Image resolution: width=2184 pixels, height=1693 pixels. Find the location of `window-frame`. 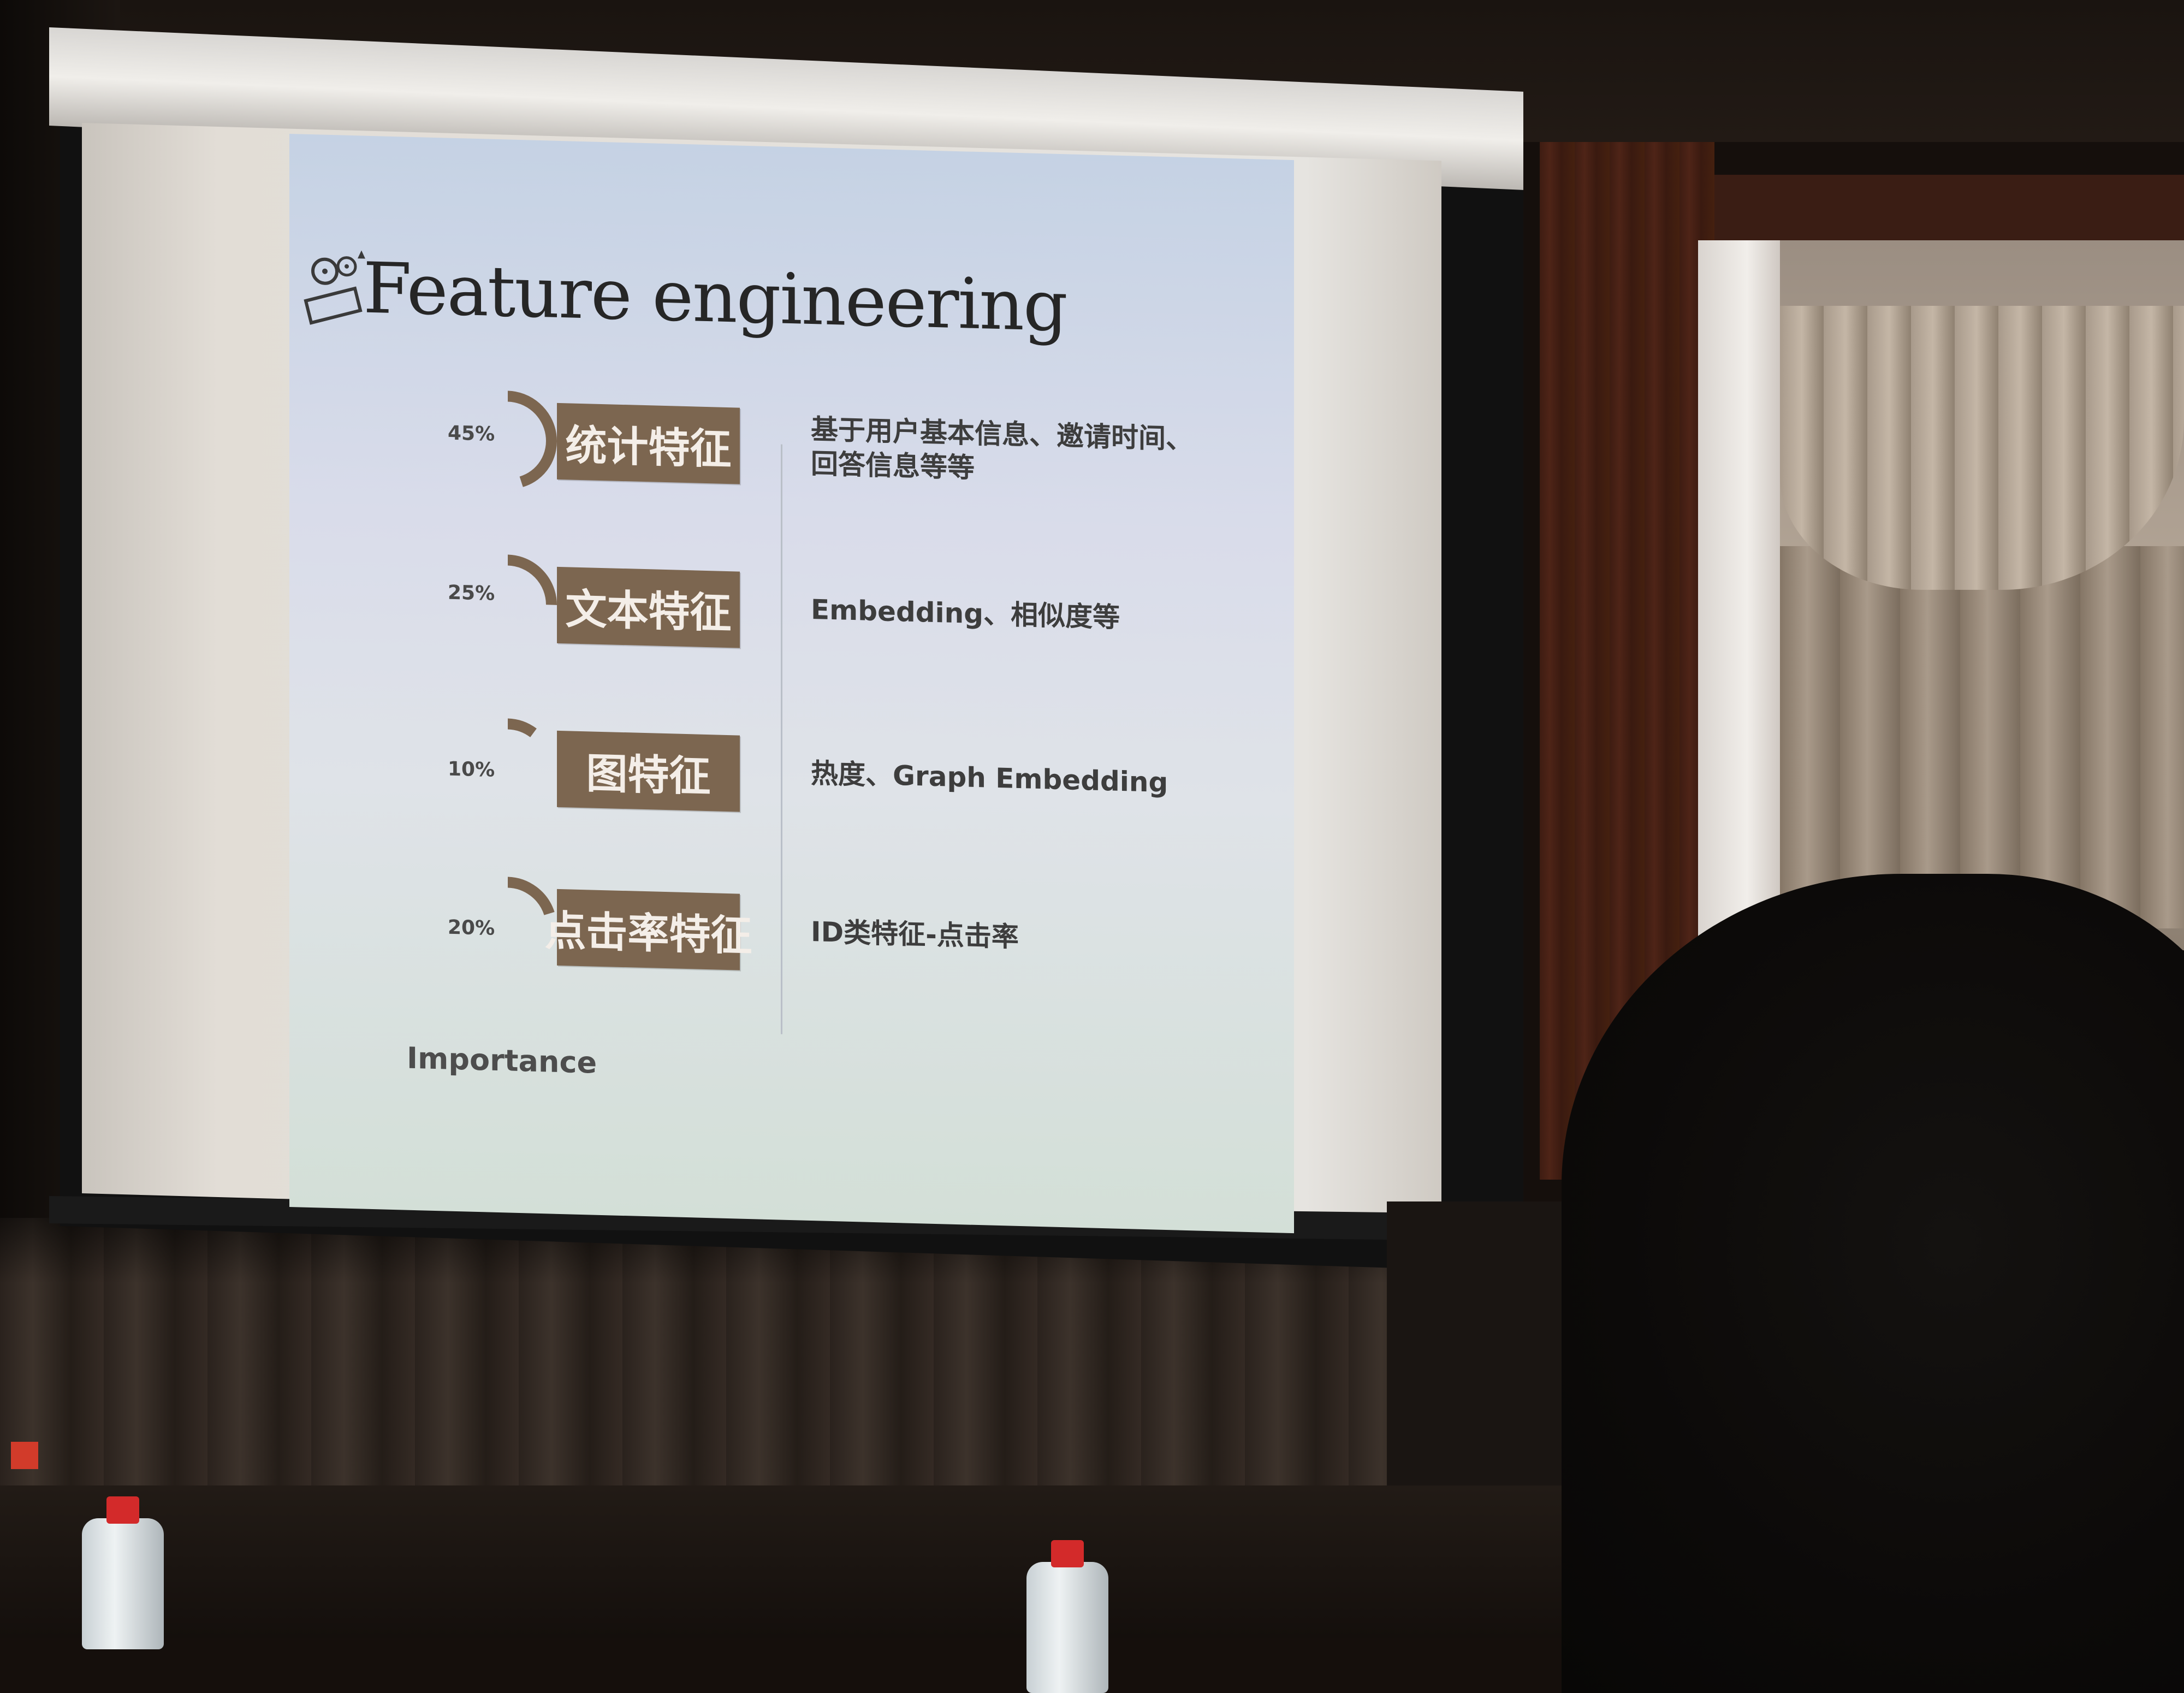

window-frame is located at coordinates (1739, 595).